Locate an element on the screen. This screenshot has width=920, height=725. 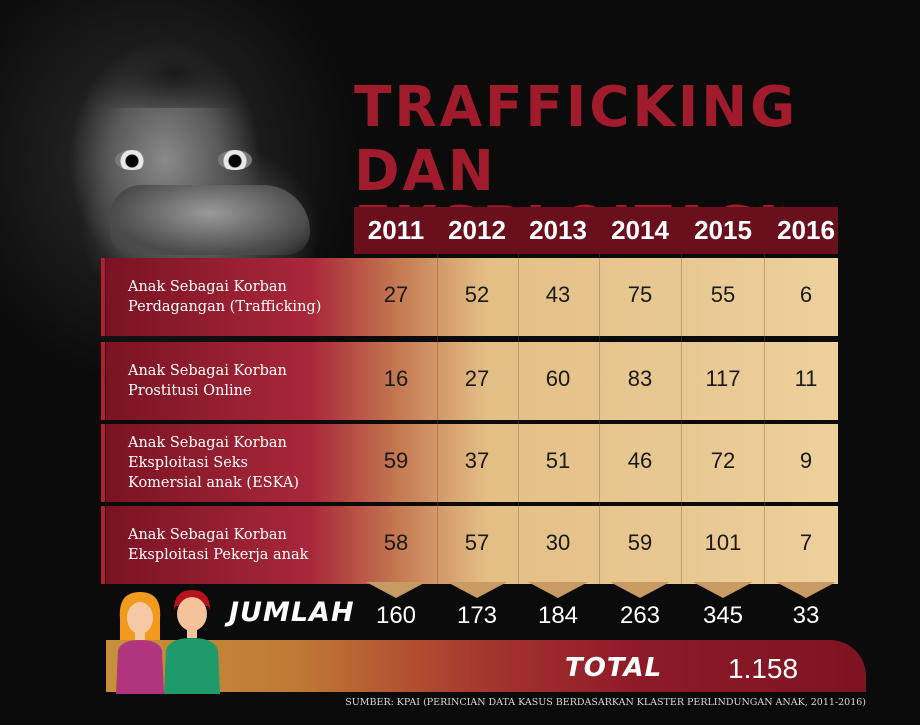
jumlah-label: JUMLAH is located at coordinates (292, 612).